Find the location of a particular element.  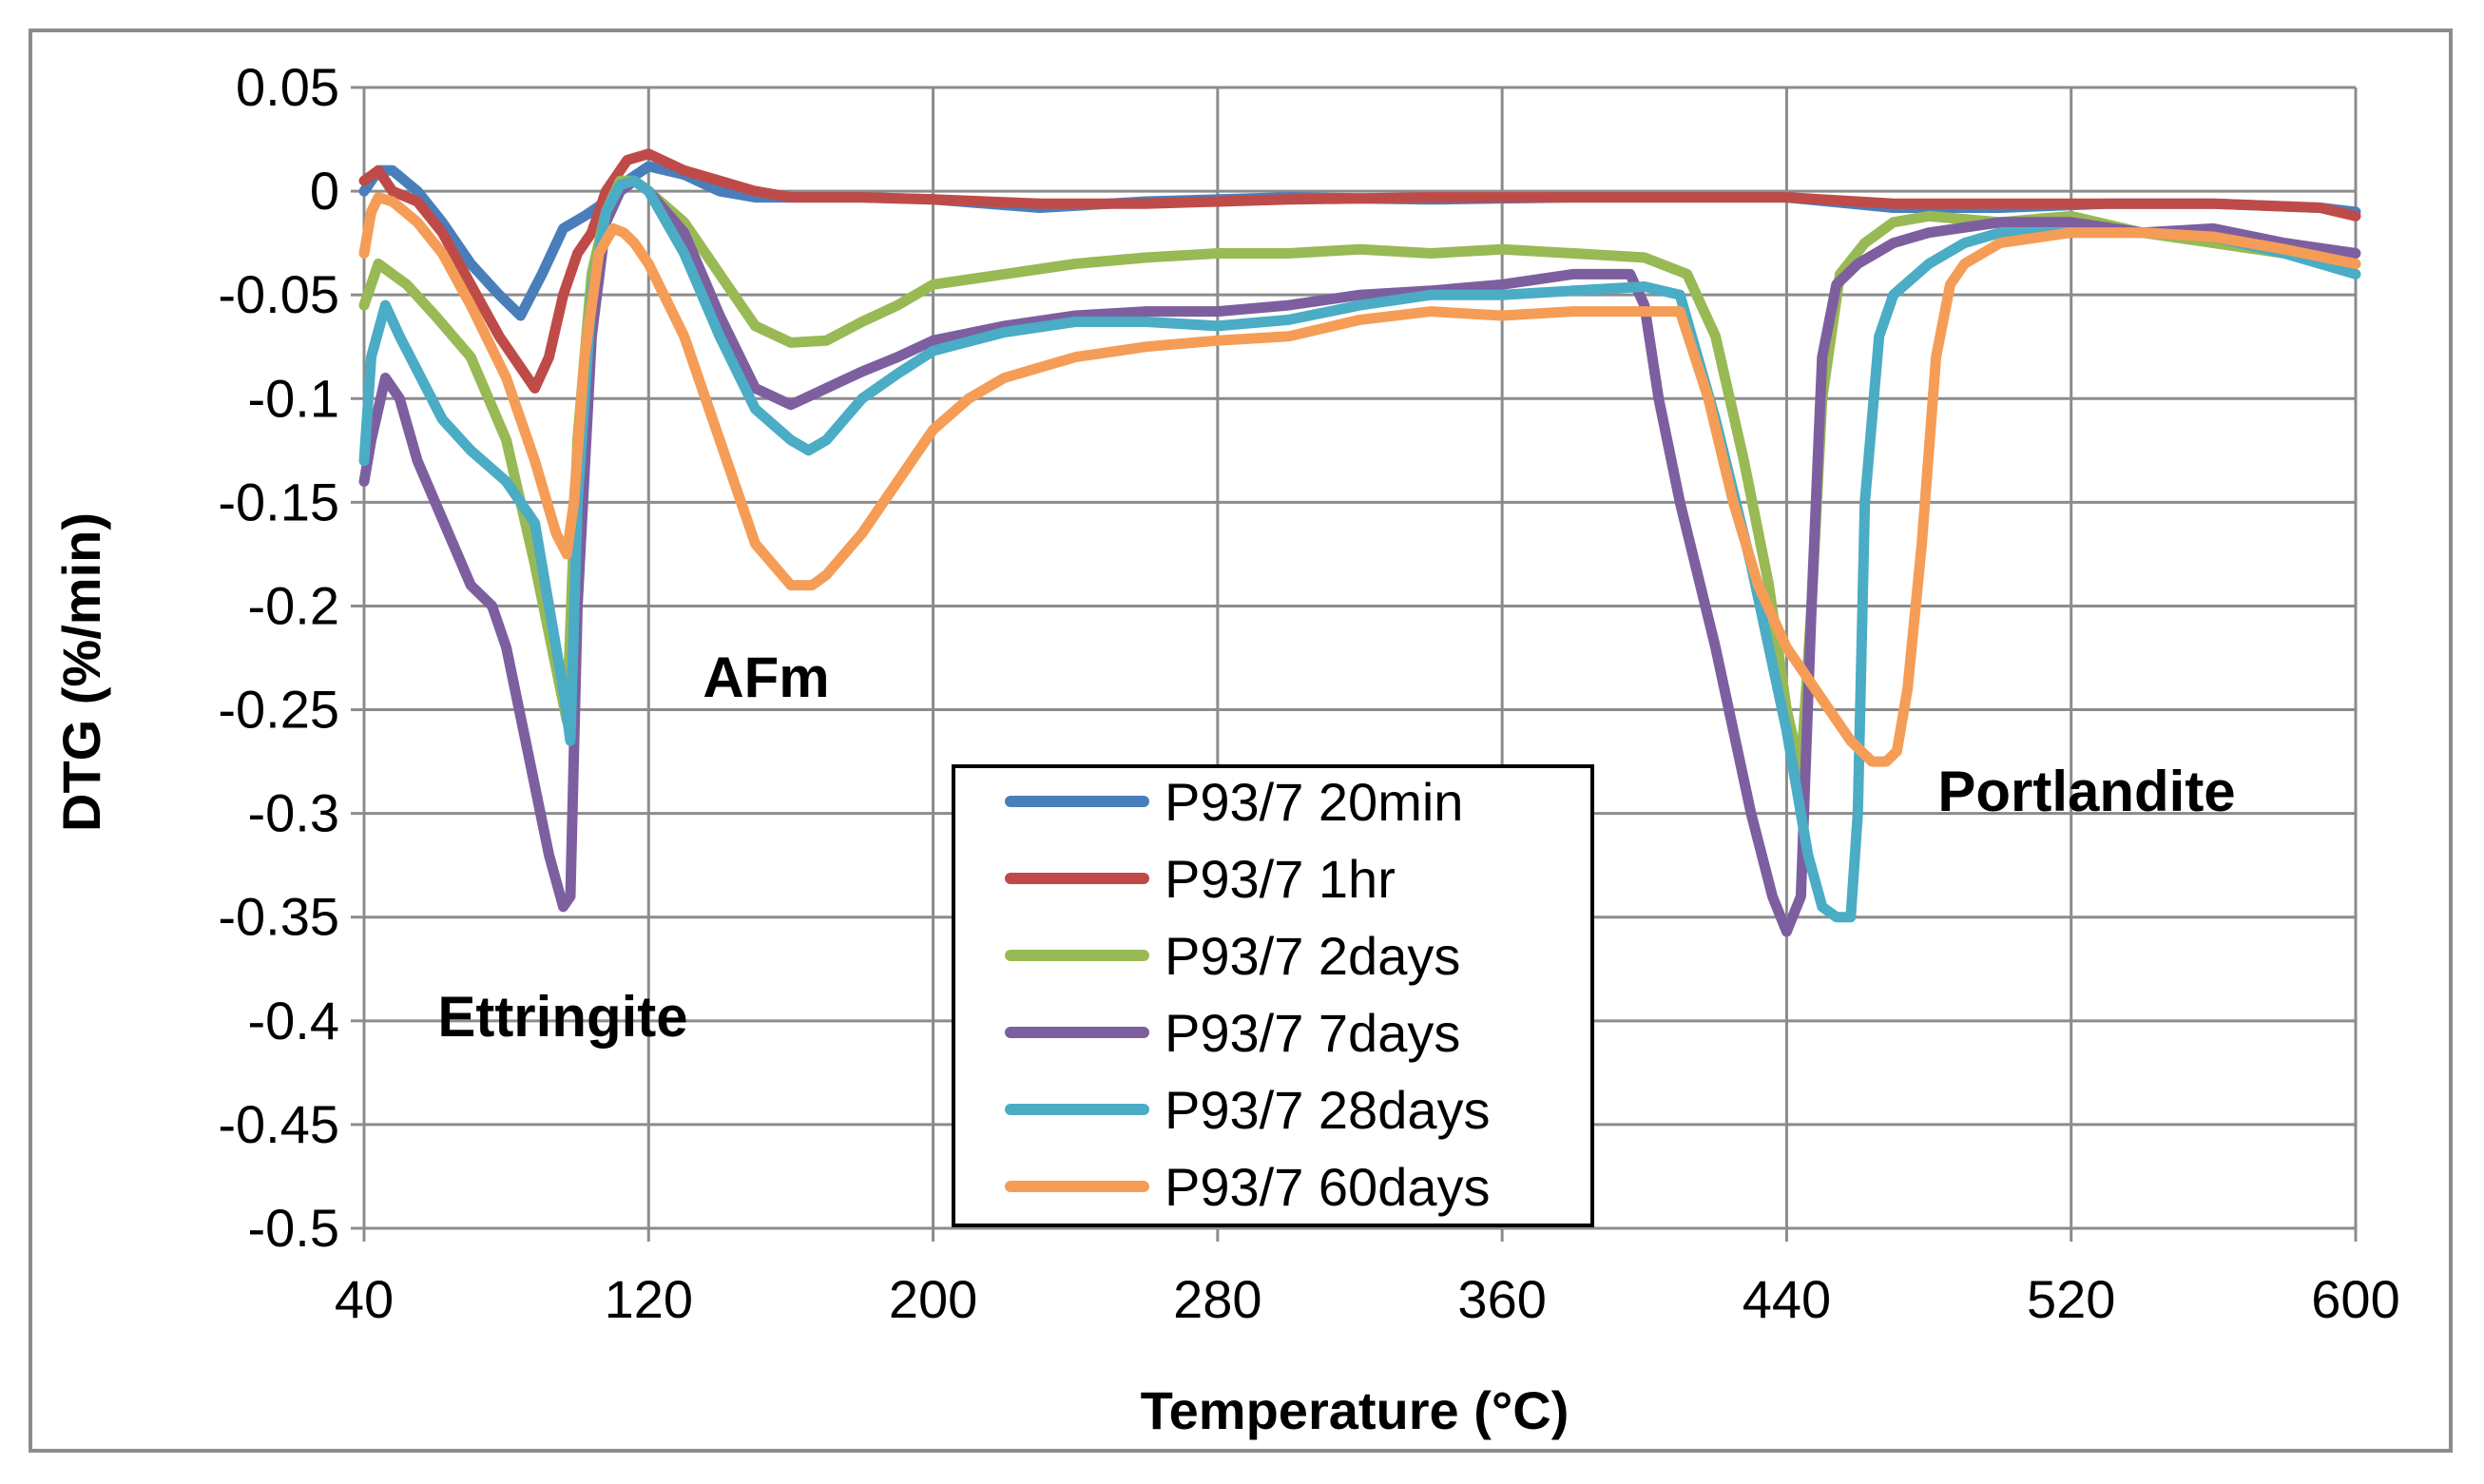

legend-label-3: P93/7 2days is located at coordinates (1312, 956).